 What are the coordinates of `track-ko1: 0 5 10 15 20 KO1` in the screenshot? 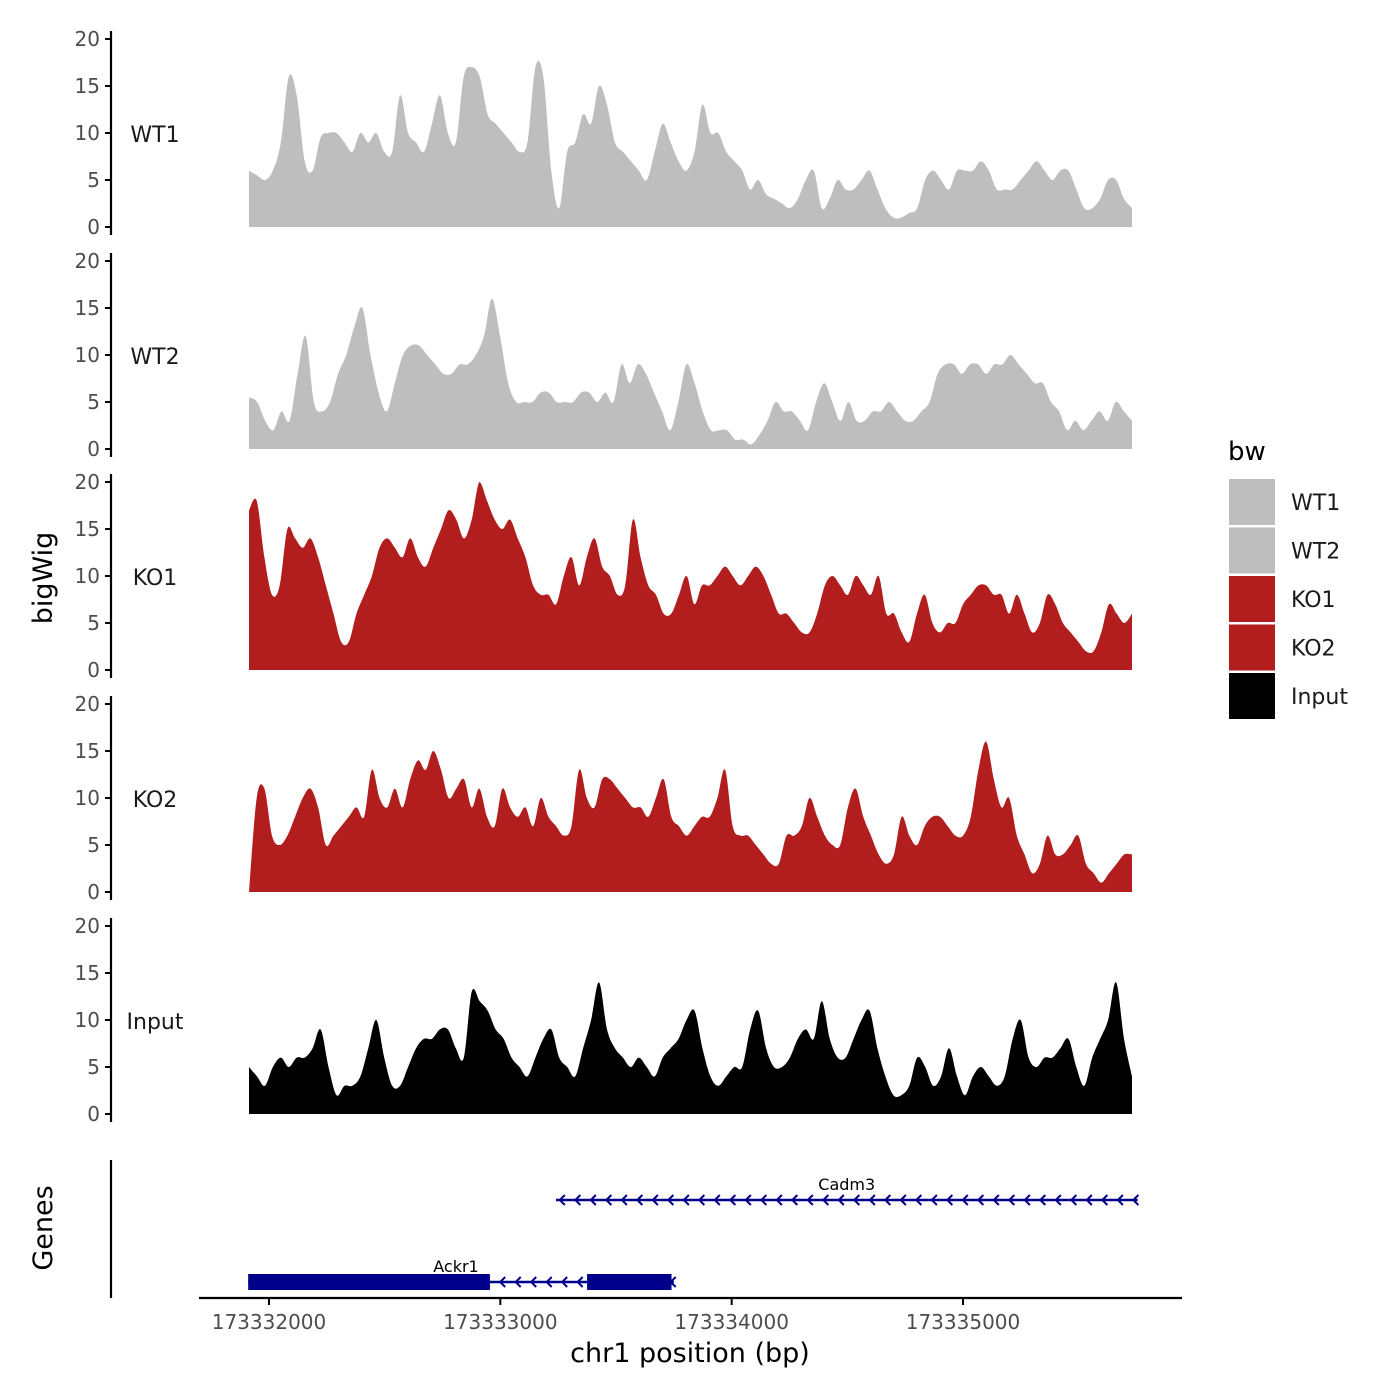 It's located at (603, 576).